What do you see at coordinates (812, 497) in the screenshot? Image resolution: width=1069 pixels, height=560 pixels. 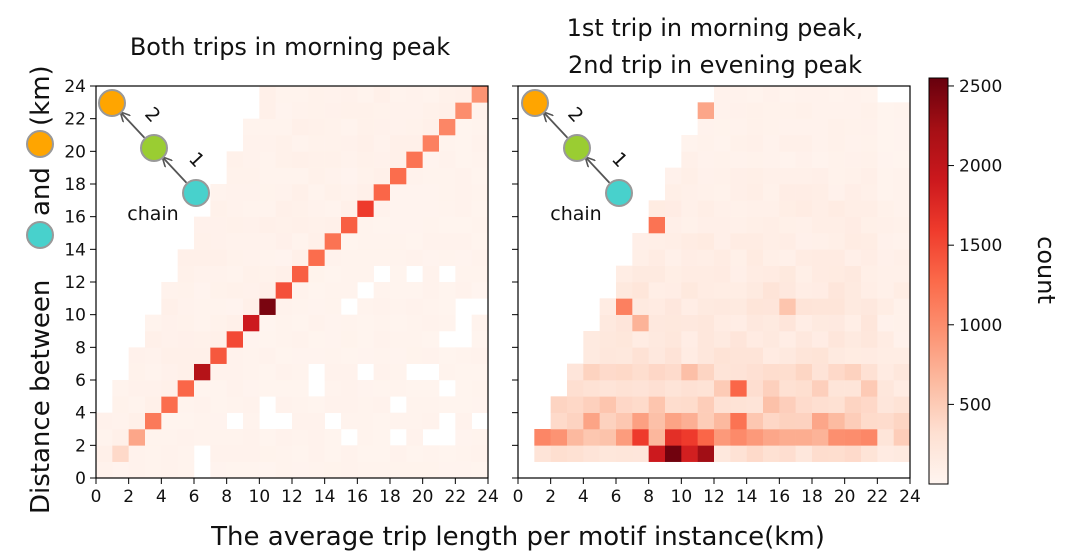 I see `x-tick-label: 18` at bounding box center [812, 497].